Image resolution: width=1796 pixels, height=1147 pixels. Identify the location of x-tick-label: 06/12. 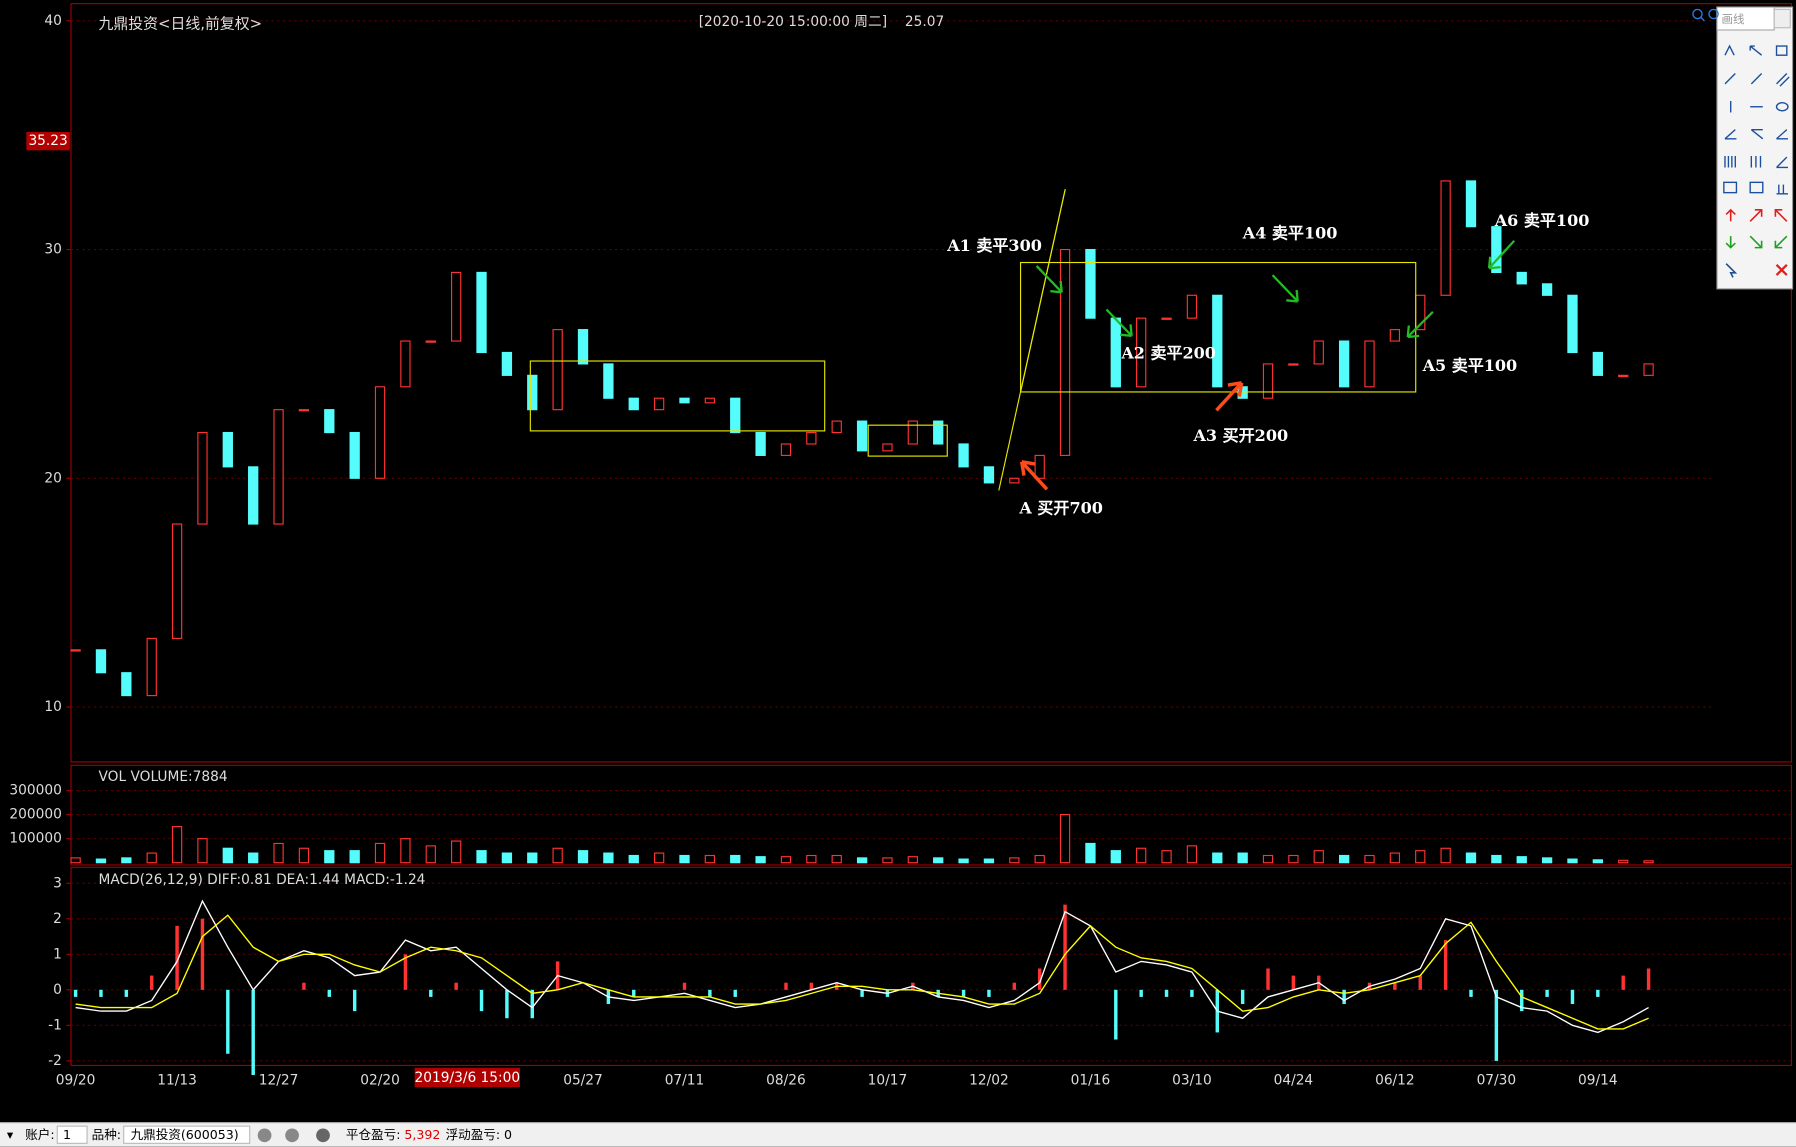
(1395, 1080).